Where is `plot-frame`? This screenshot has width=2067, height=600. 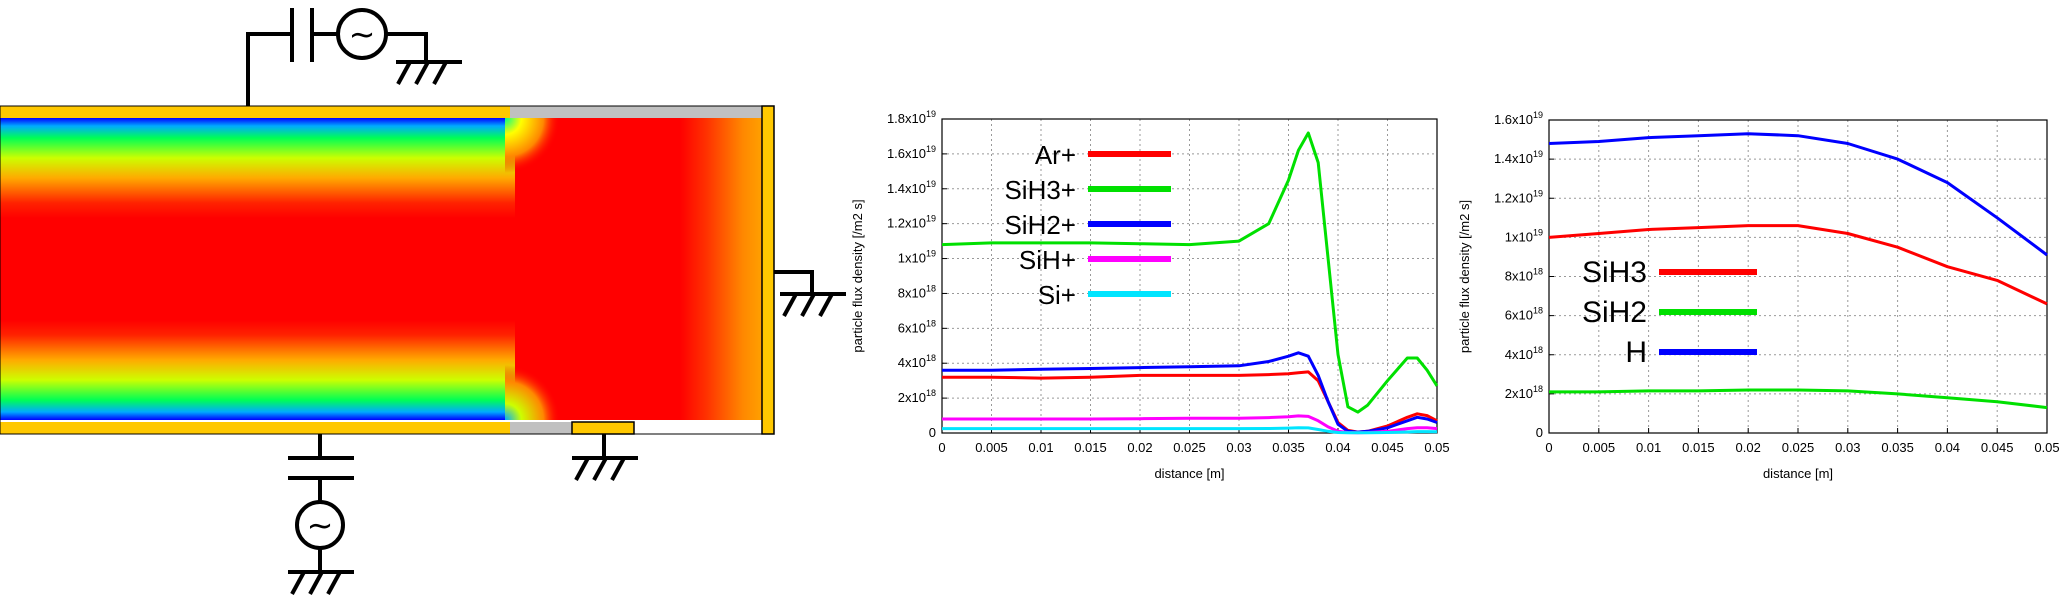 plot-frame is located at coordinates (1798, 276).